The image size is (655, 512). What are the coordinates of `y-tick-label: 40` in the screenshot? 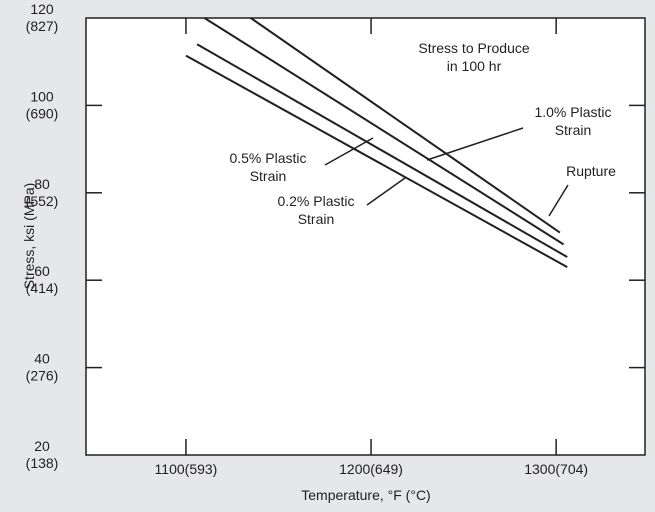 It's located at (42, 359).